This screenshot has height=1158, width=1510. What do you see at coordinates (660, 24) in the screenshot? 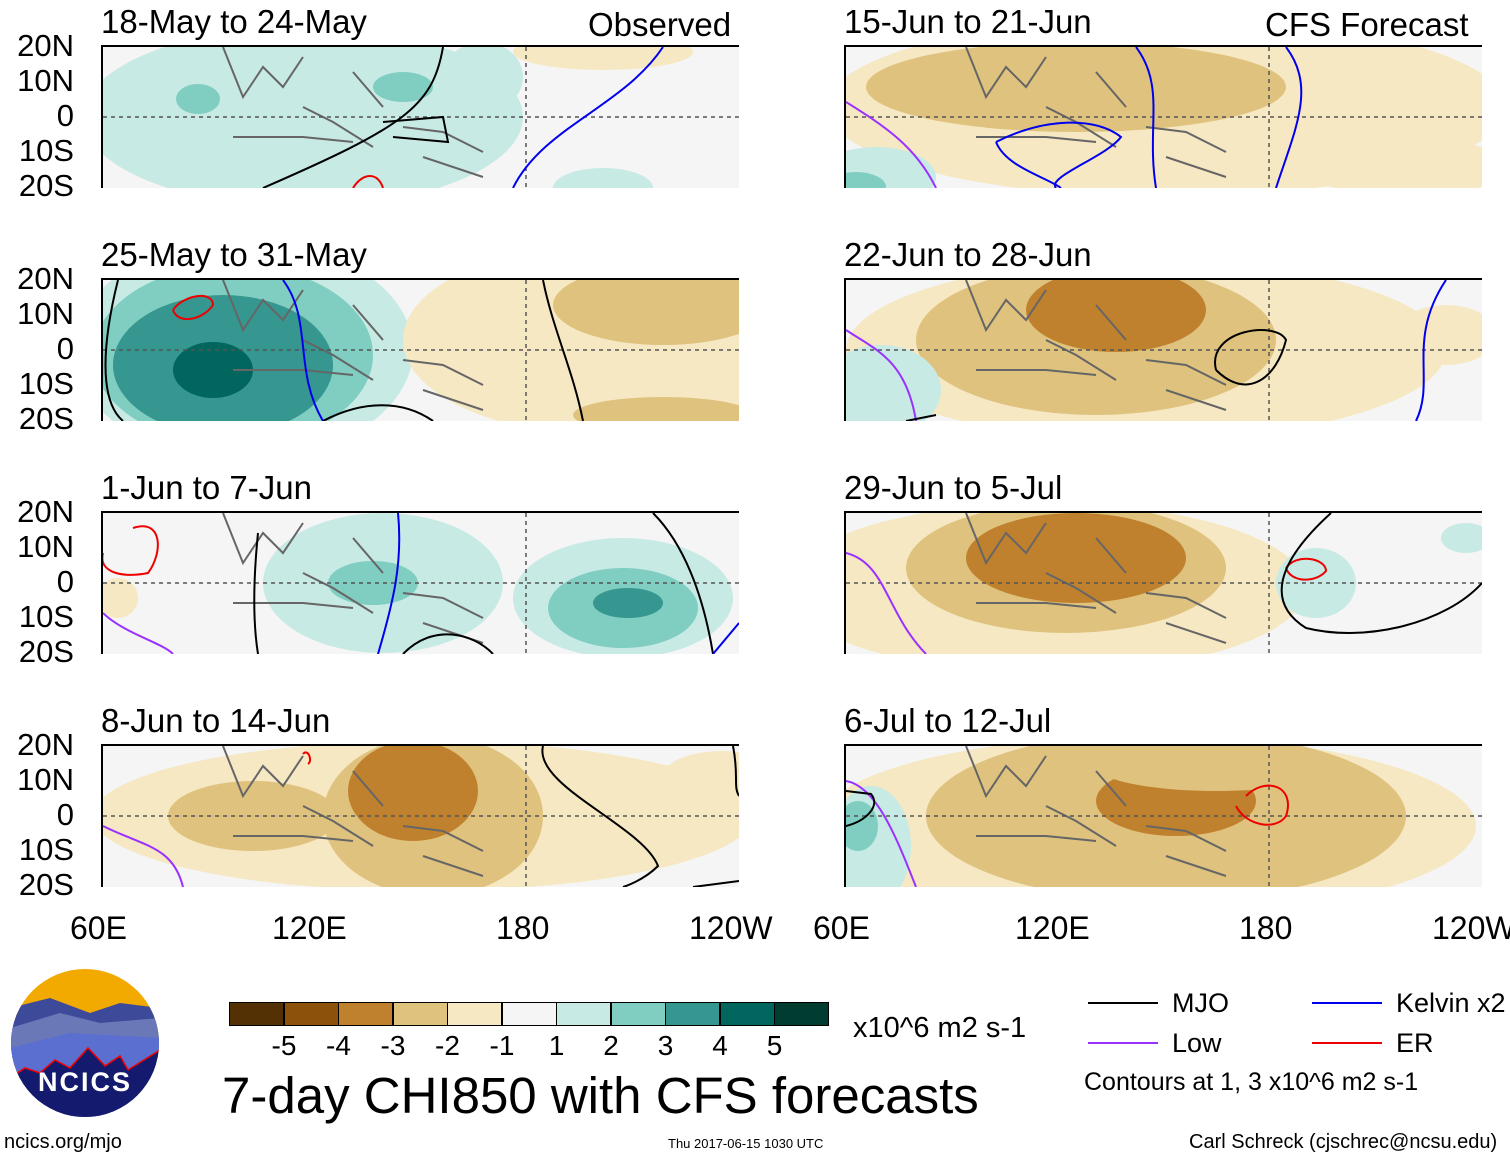
I see `observed-label: Observed` at bounding box center [660, 24].